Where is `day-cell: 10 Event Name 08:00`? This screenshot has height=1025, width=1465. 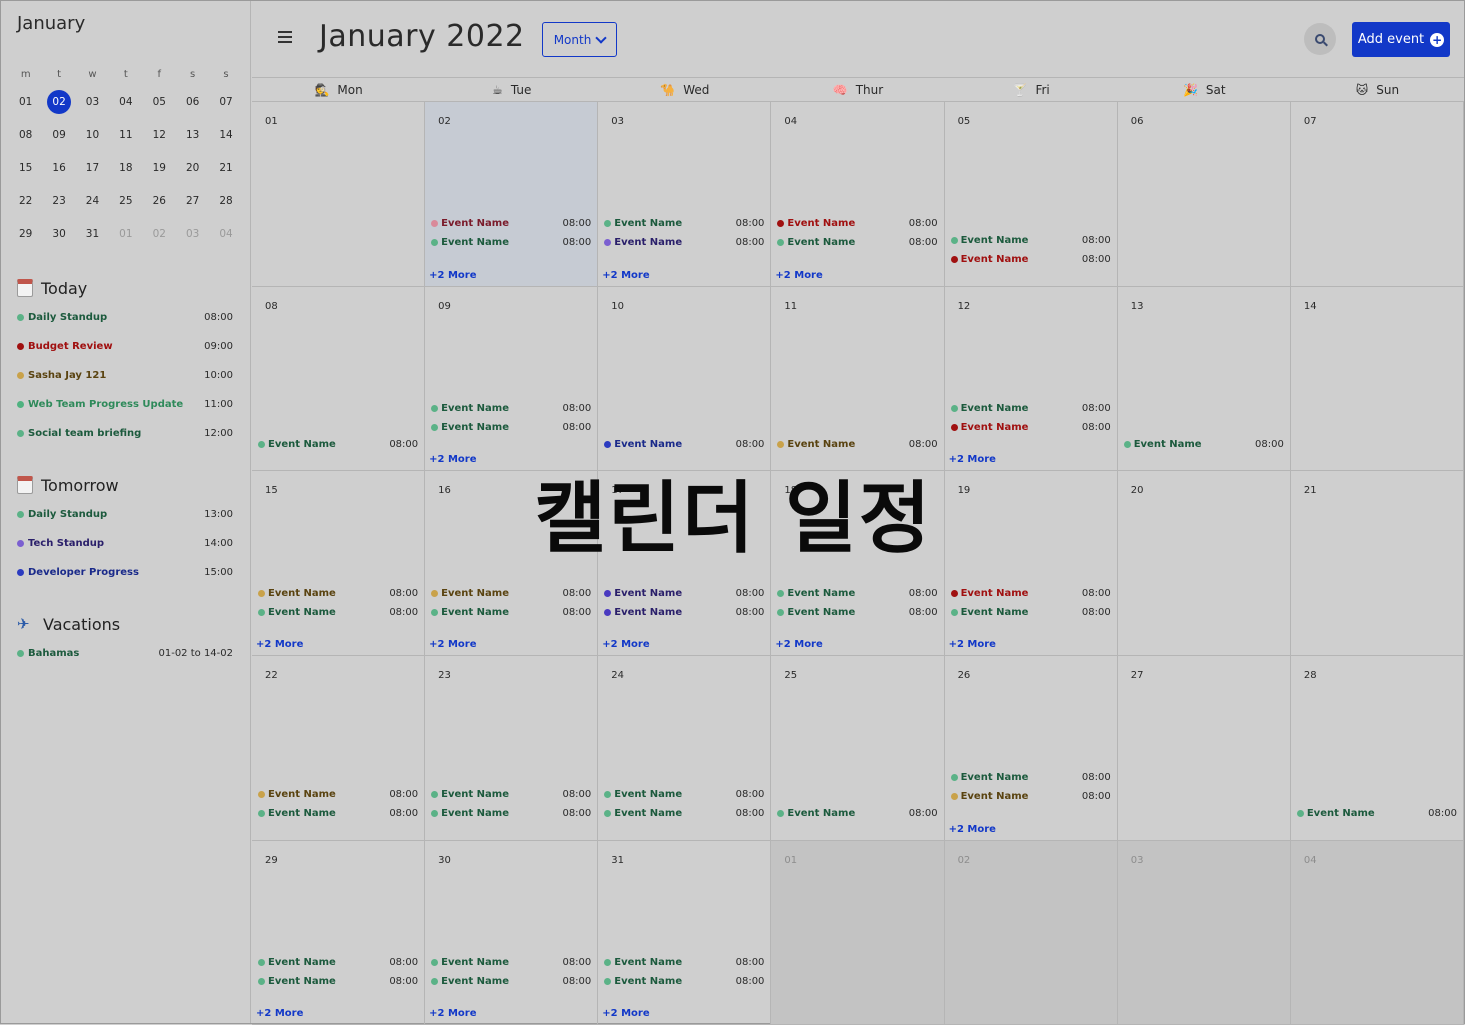 day-cell: 10 Event Name 08:00 is located at coordinates (685, 379).